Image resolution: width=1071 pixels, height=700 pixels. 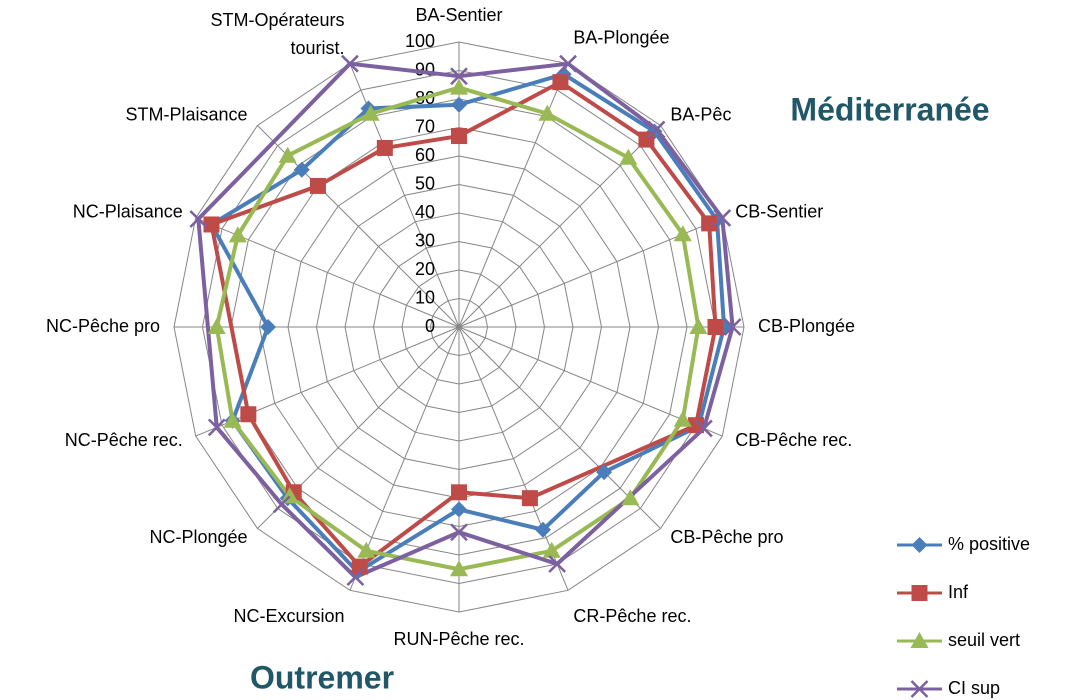 I want to click on legend-label: % positive, so click(x=989, y=544).